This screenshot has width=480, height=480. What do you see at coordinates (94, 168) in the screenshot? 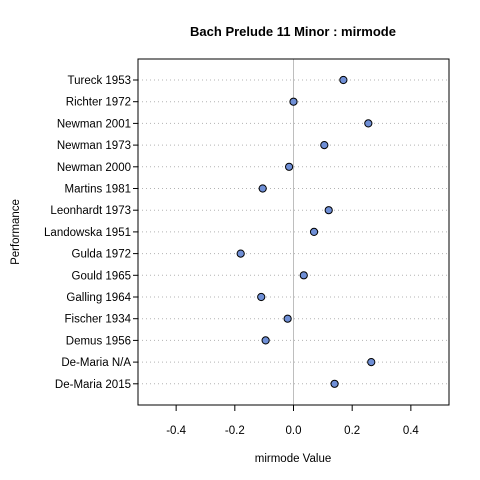
I see `category-label: Newman 2000` at bounding box center [94, 168].